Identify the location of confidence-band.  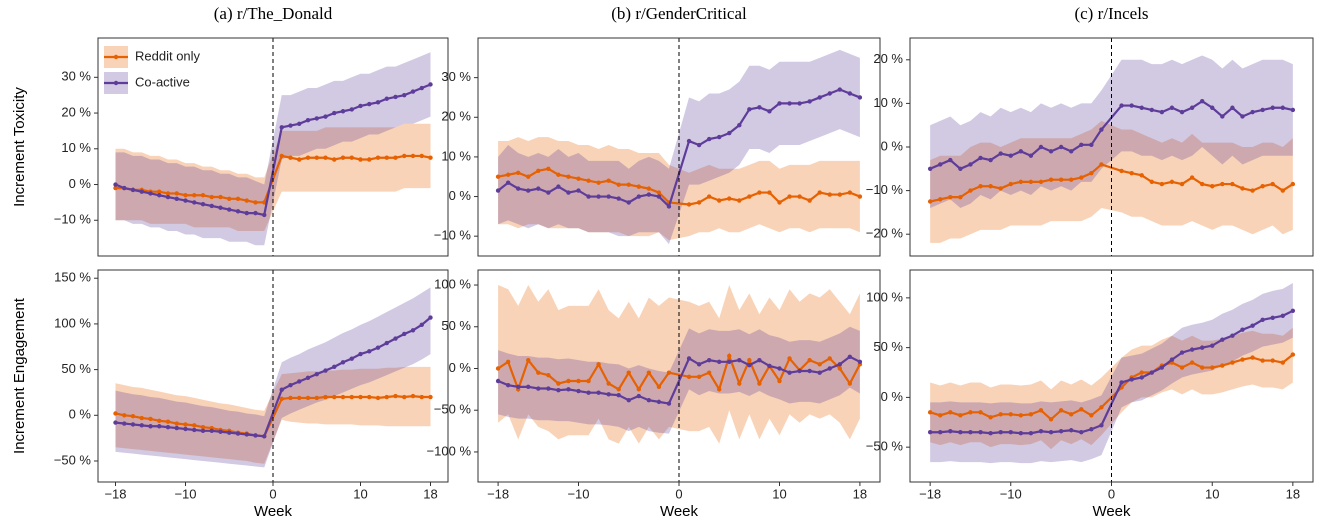
(1111, 388).